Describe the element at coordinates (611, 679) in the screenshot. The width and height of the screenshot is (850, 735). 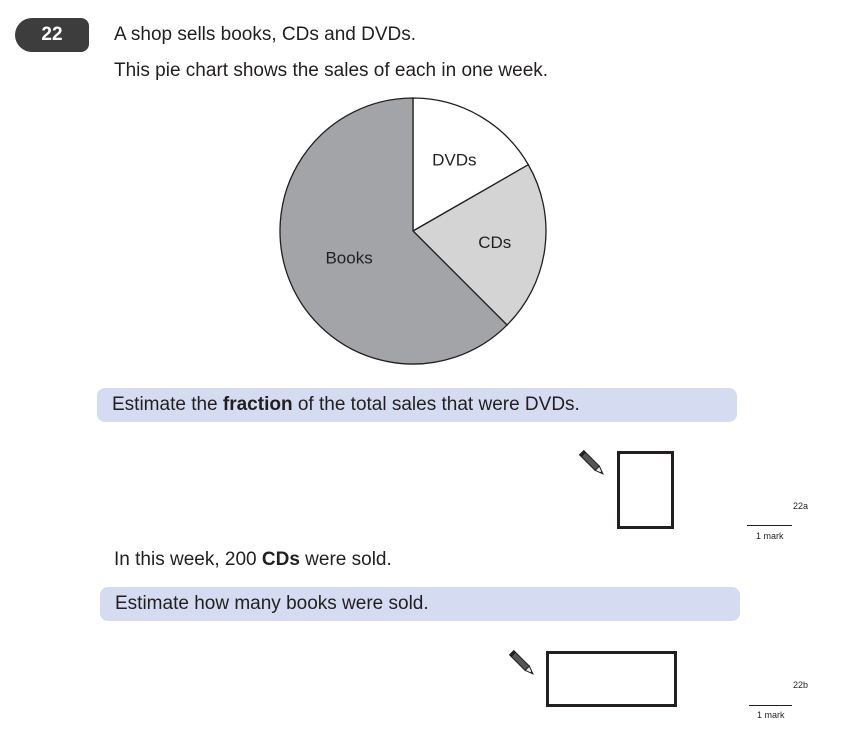
I see `part-b-answer-box` at that location.